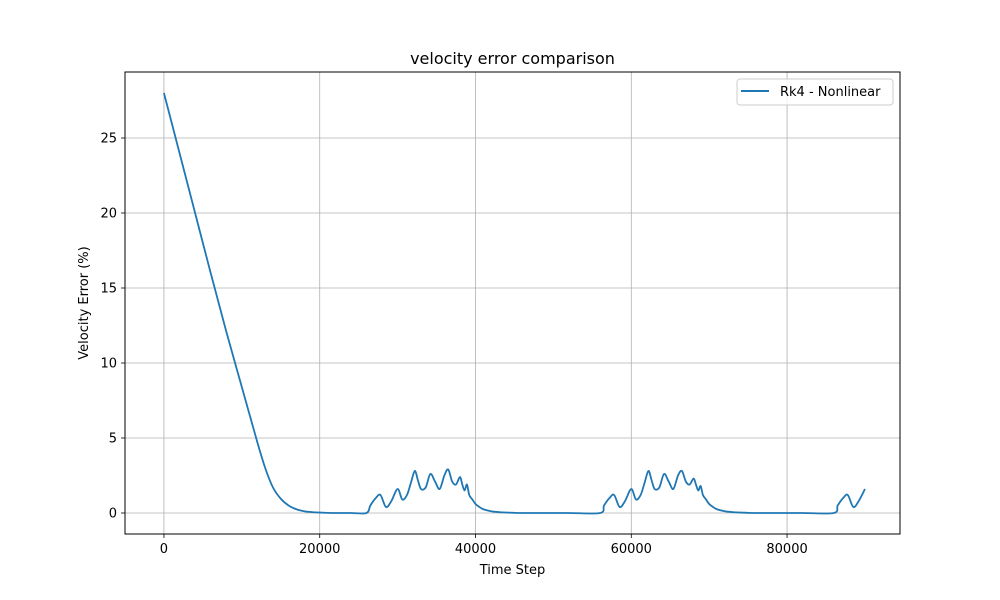  What do you see at coordinates (84, 302) in the screenshot?
I see `y-axis-label: Velocity Error (%)` at bounding box center [84, 302].